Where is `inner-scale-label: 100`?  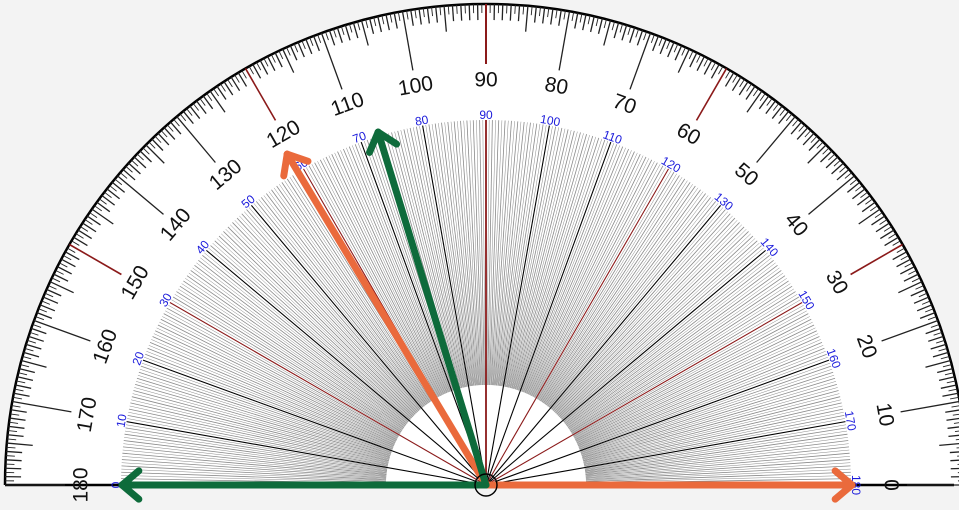
inner-scale-label: 100 is located at coordinates (550, 120).